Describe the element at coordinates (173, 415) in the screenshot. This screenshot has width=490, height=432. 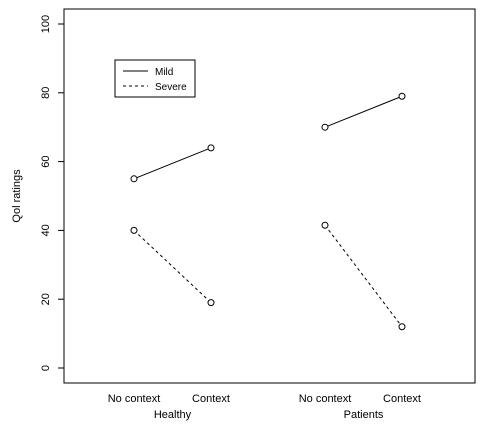
I see `group-label: Healthy` at that location.